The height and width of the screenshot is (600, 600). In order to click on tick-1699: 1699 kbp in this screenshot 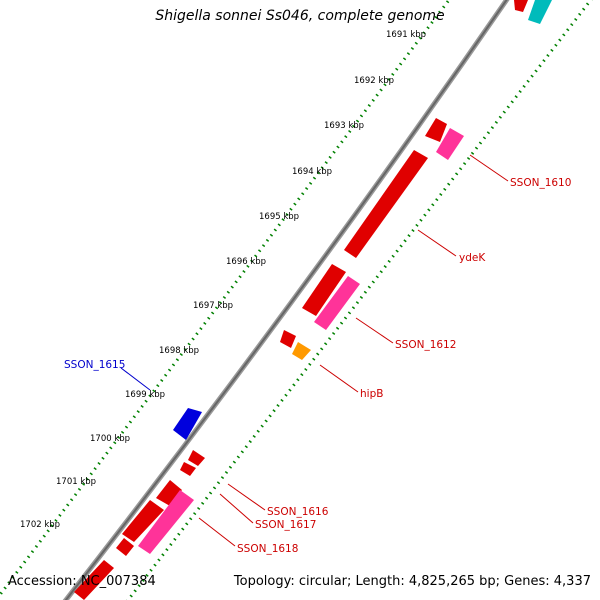, I will do `click(145, 395)`.